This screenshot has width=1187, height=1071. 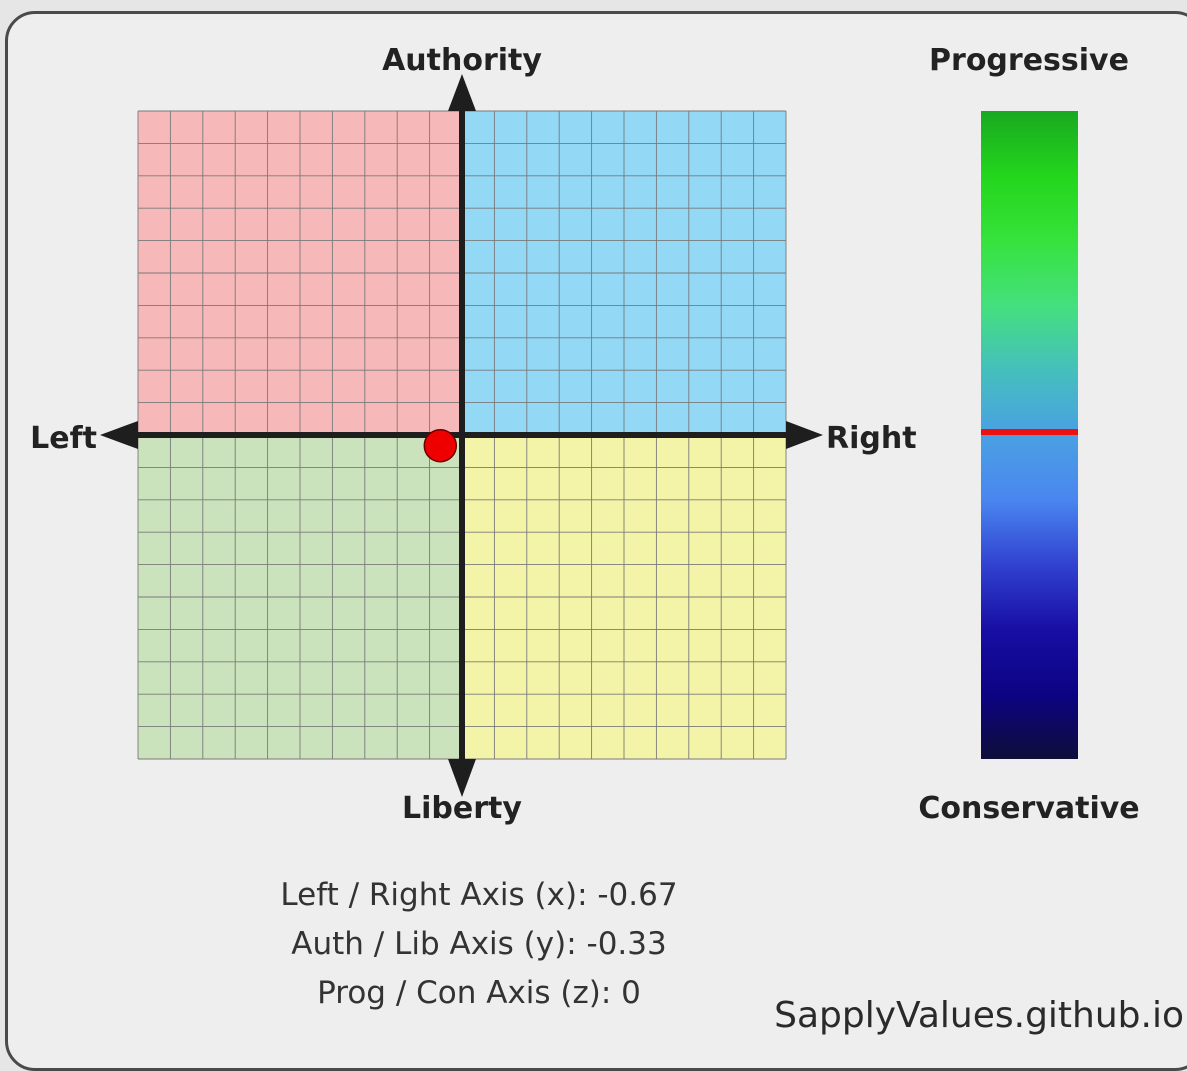 What do you see at coordinates (462, 92) in the screenshot?
I see `up-arrow-icon` at bounding box center [462, 92].